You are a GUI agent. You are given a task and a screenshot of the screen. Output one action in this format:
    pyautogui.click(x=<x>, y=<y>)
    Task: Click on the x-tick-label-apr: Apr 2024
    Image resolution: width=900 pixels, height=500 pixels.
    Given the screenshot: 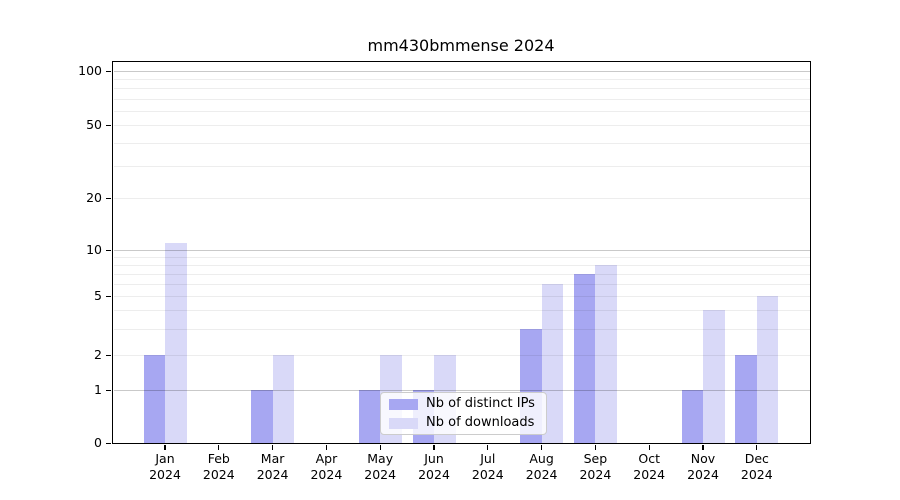 What is the action you would take?
    pyautogui.click(x=326, y=466)
    